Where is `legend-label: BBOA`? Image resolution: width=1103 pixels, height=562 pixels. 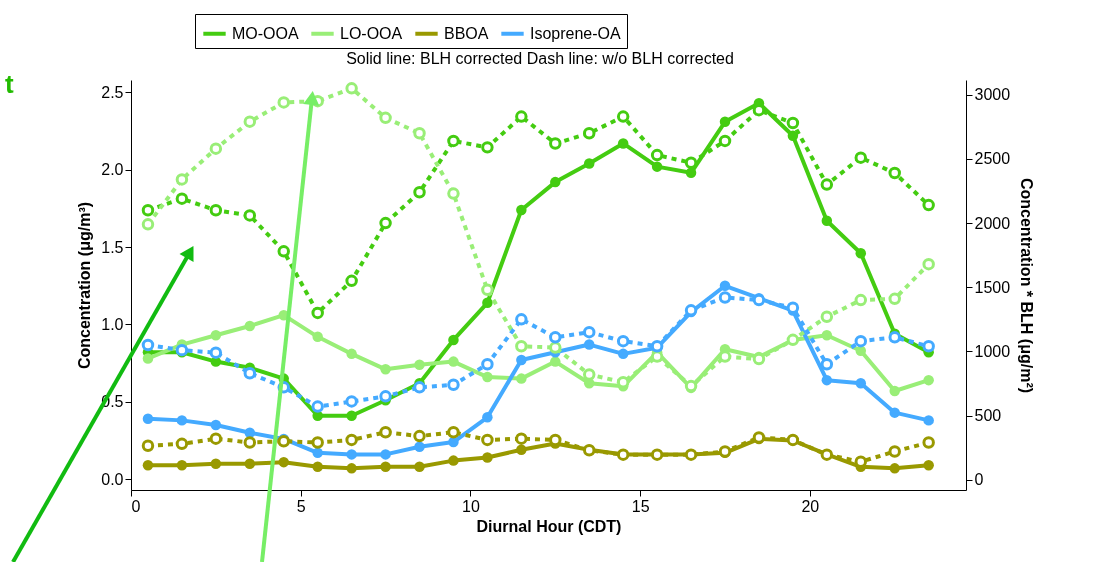
legend-label: BBOA is located at coordinates (466, 33).